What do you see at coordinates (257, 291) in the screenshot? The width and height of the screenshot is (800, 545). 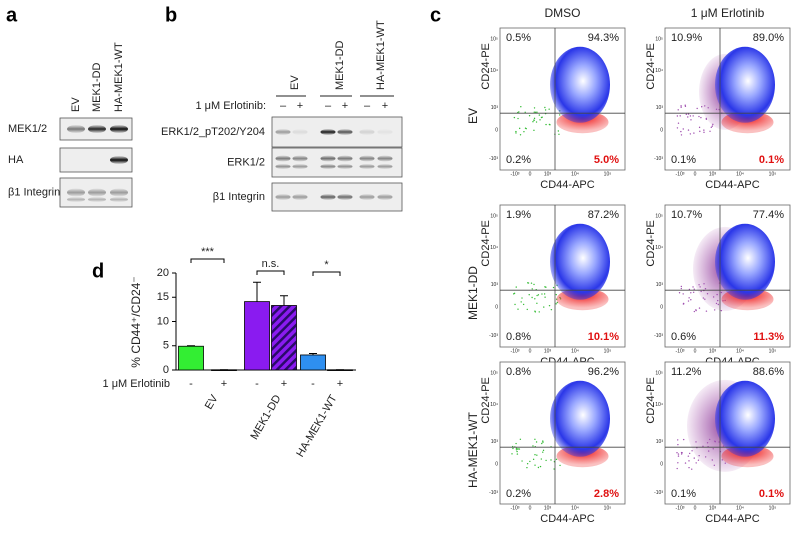 I see `error-bar` at bounding box center [257, 291].